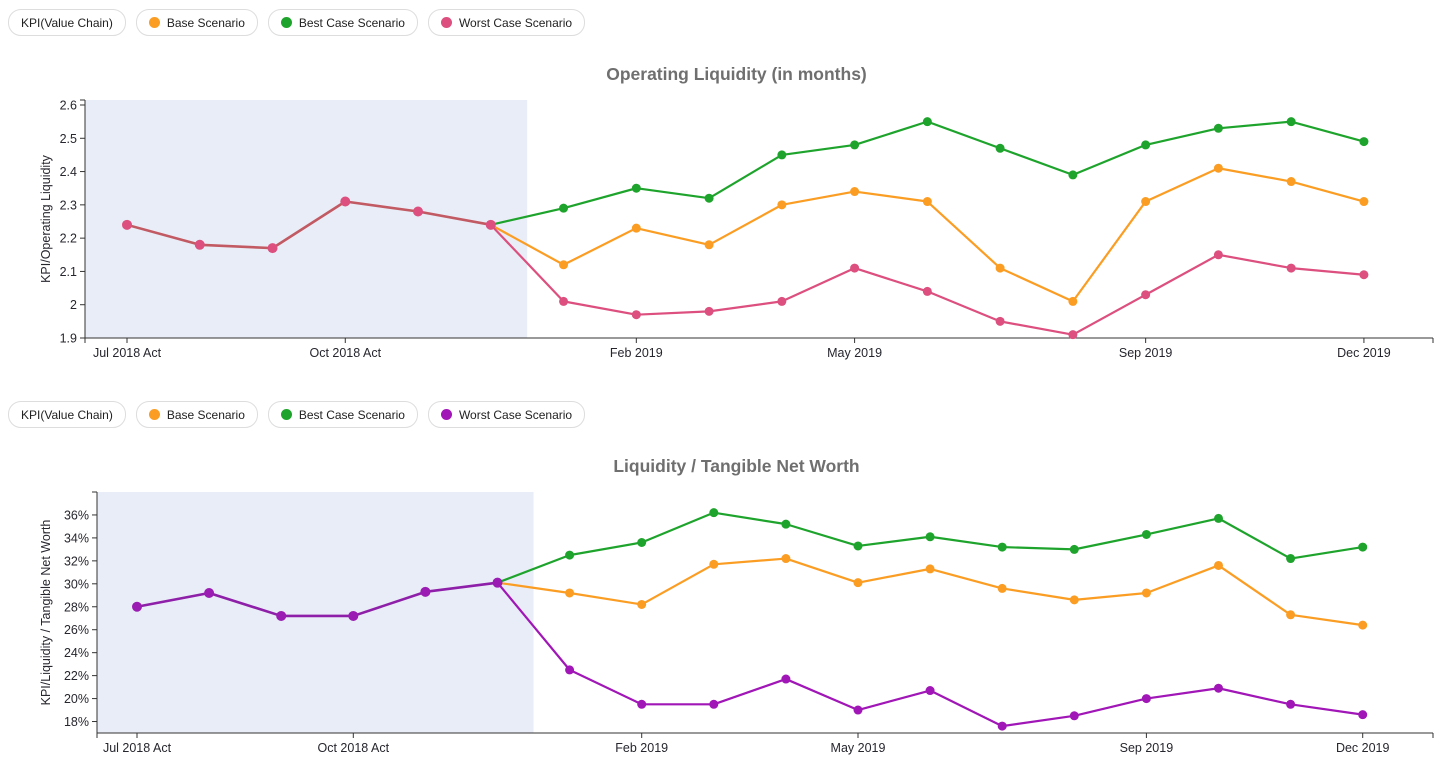 This screenshot has height=763, width=1445. Describe the element at coordinates (76, 538) in the screenshot. I see `y-tick-label: 34%` at that location.